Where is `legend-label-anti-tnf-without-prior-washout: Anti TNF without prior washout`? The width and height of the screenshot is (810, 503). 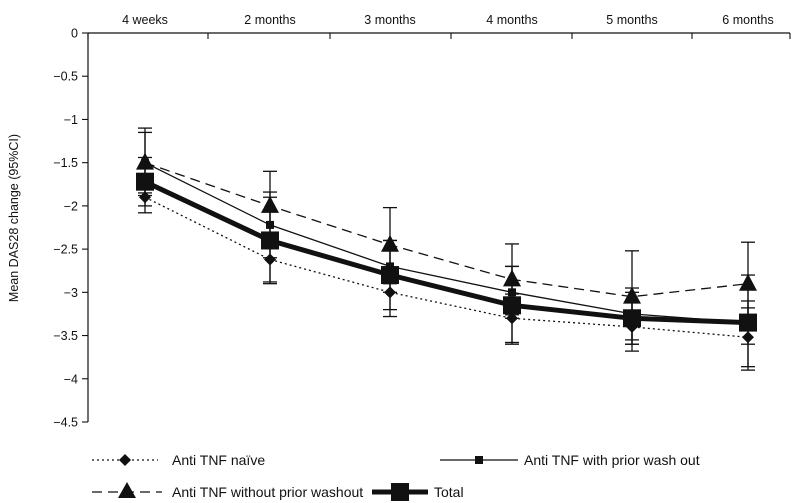 legend-label-anti-tnf-without-prior-washout: Anti TNF without prior washout is located at coordinates (267, 492).